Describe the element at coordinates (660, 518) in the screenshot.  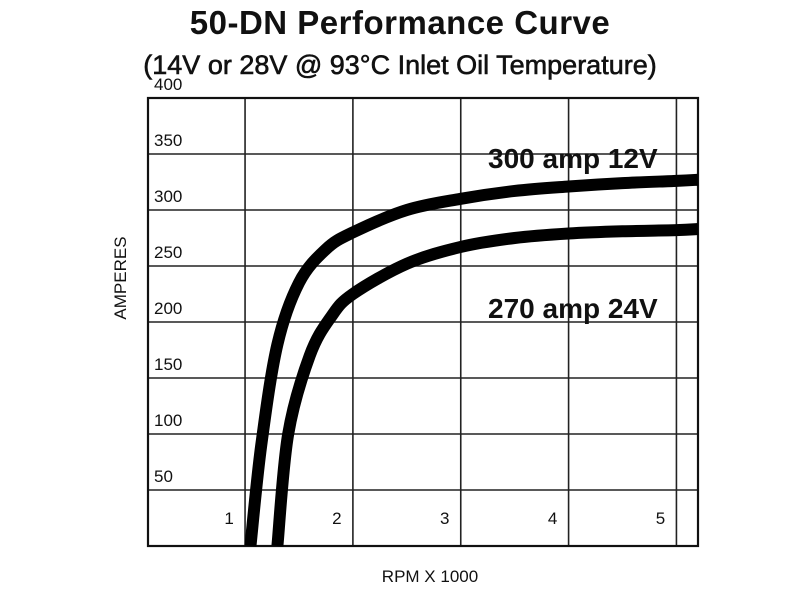
I see `x-tick-5: 5` at that location.